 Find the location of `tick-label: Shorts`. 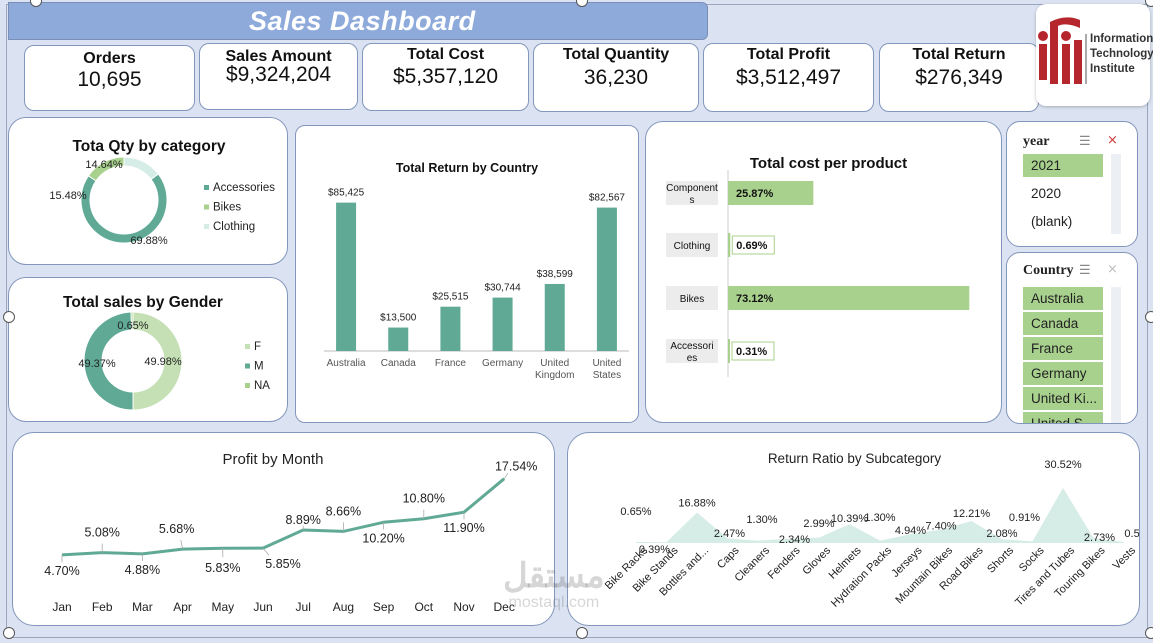

tick-label: Shorts is located at coordinates (1000, 559).